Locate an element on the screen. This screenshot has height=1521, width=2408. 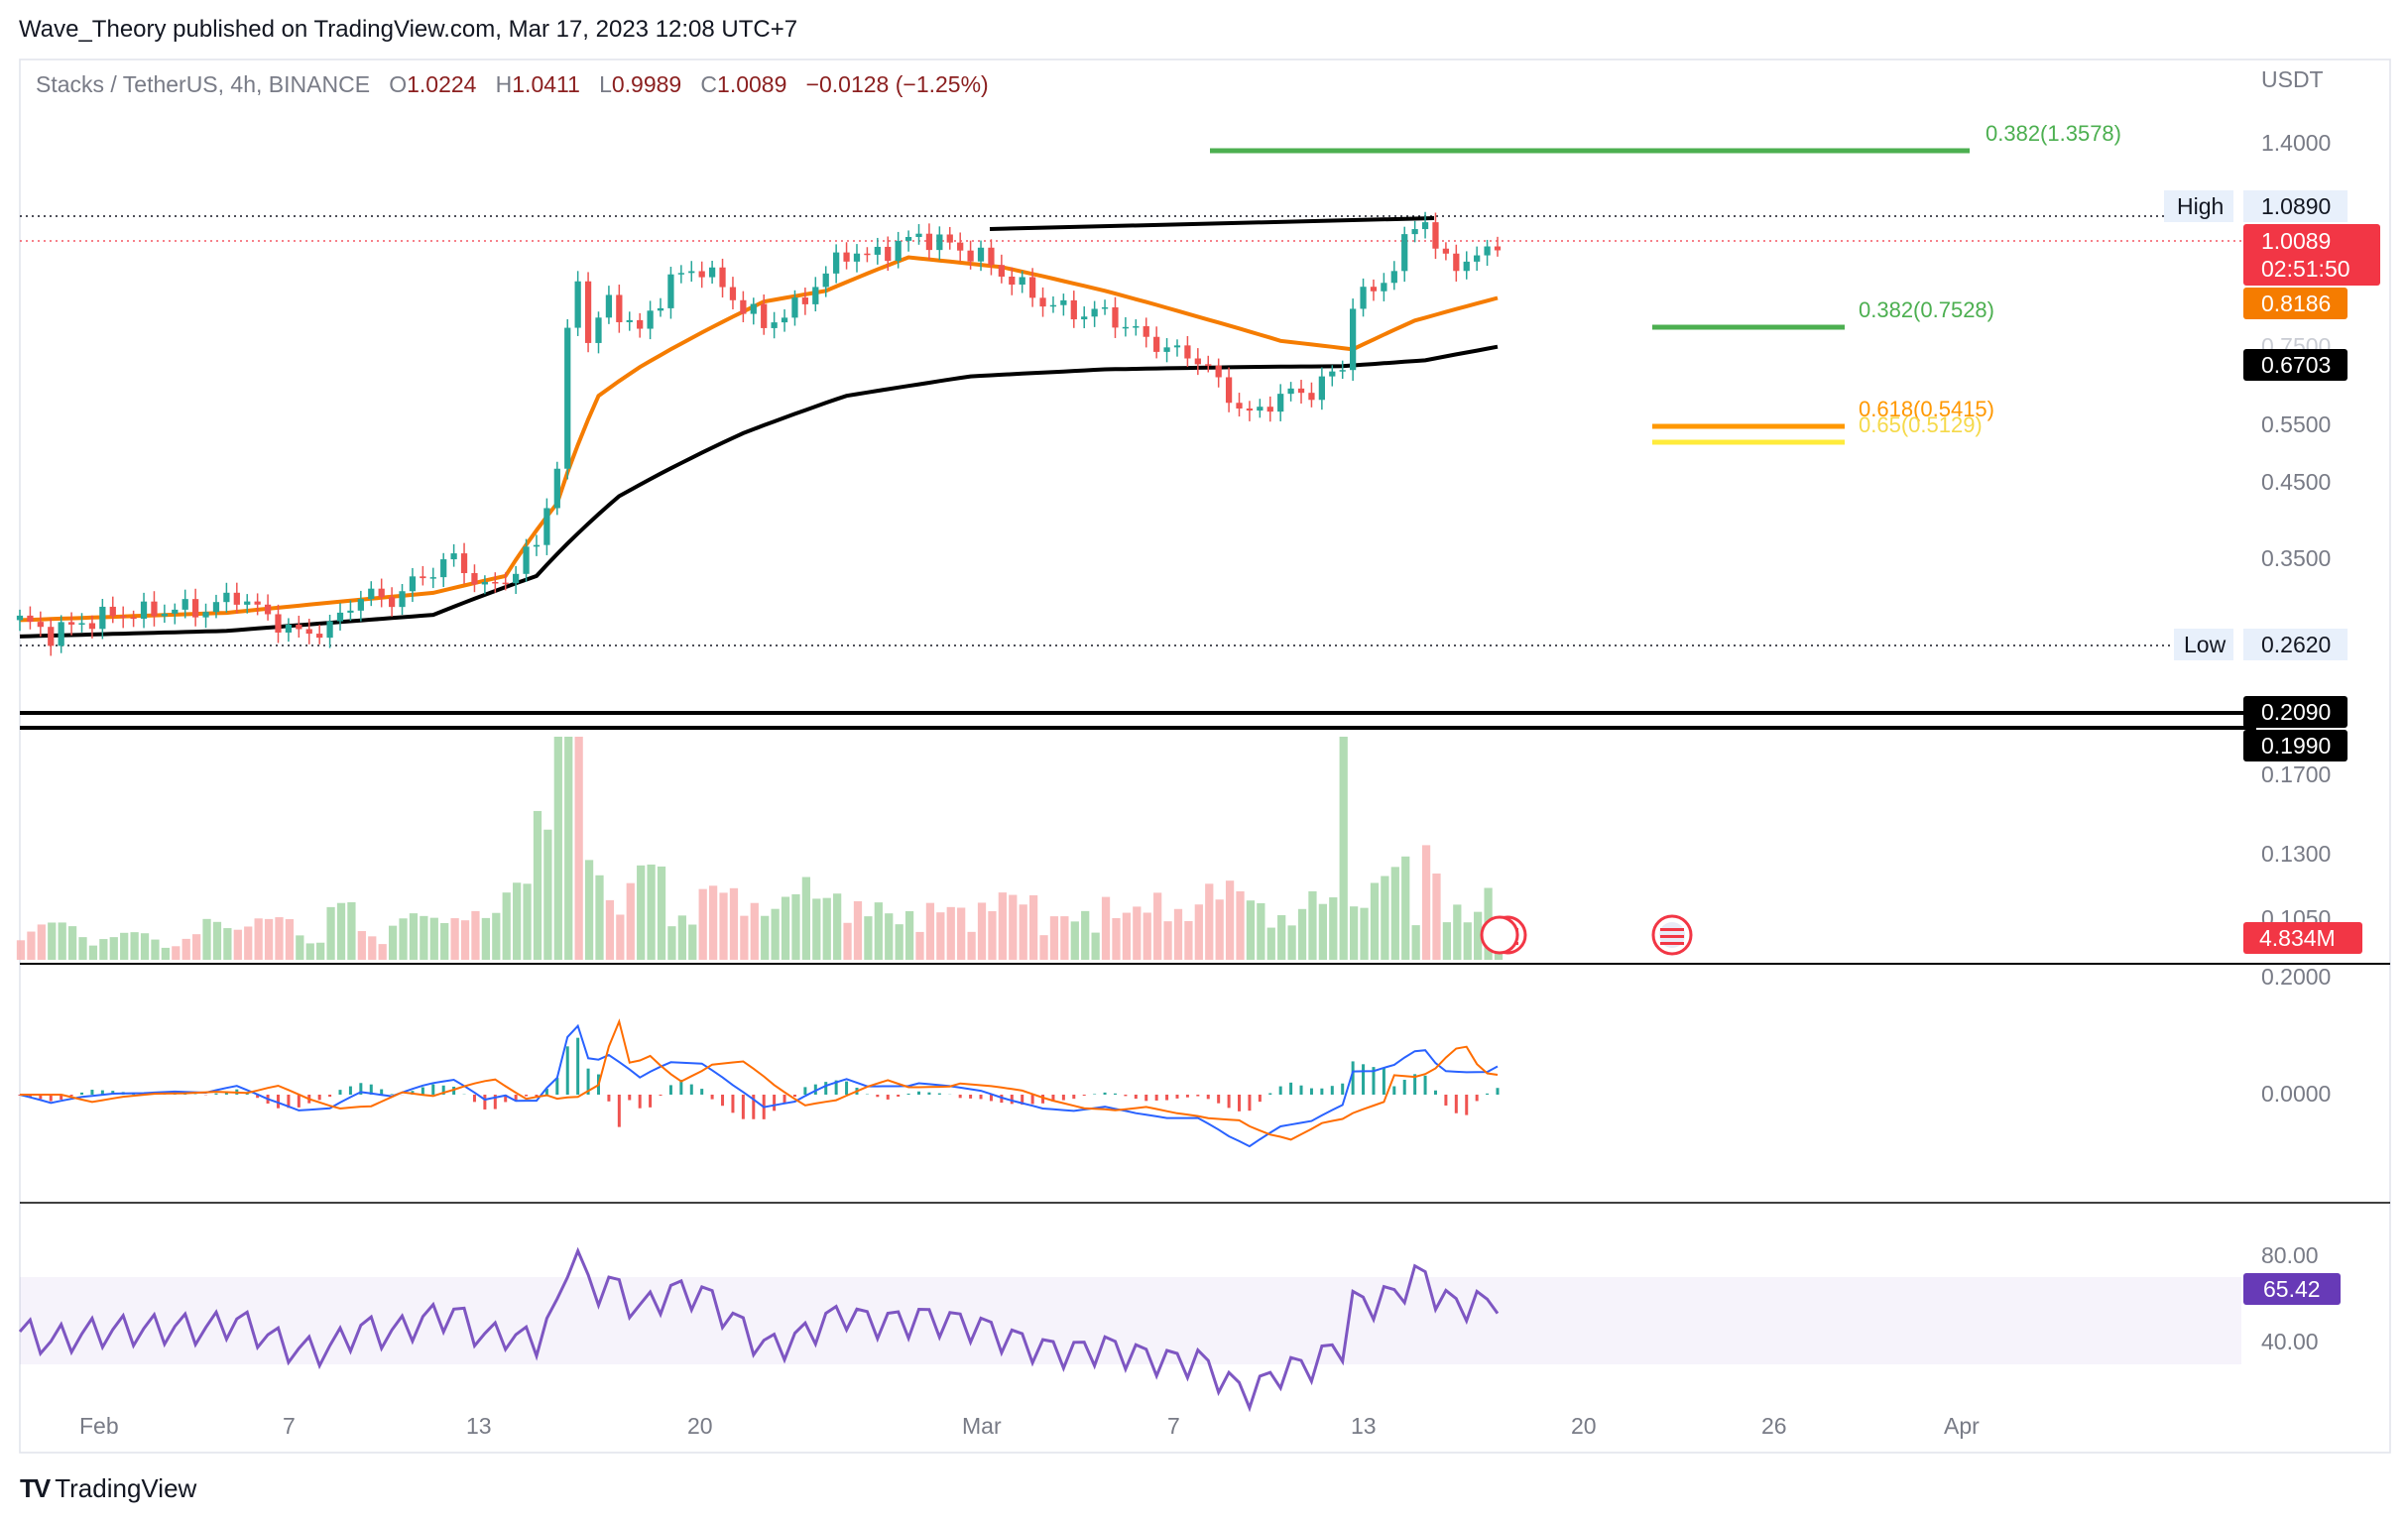
rsi-axis-tick: 40.00 is located at coordinates (2290, 1341).